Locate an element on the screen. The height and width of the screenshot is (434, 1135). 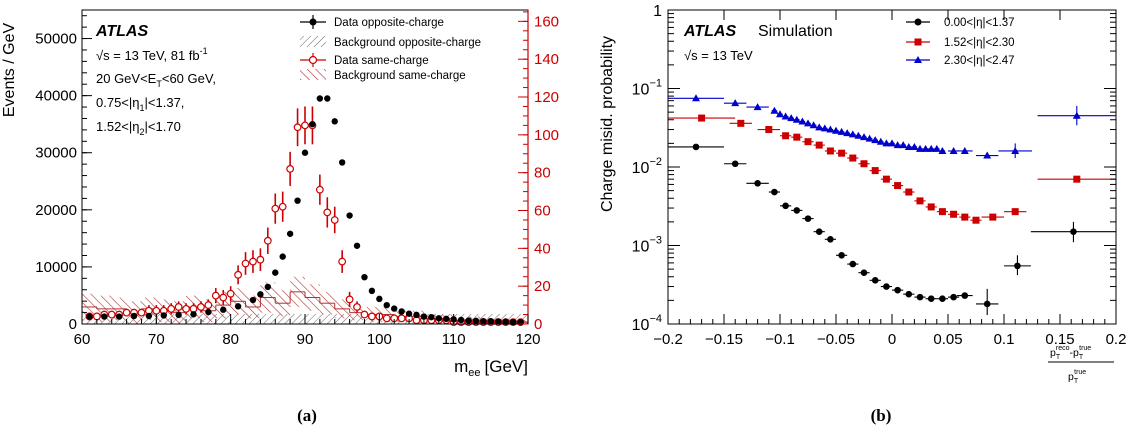
y-tick-label-a: 20000 is located at coordinates (56, 210).